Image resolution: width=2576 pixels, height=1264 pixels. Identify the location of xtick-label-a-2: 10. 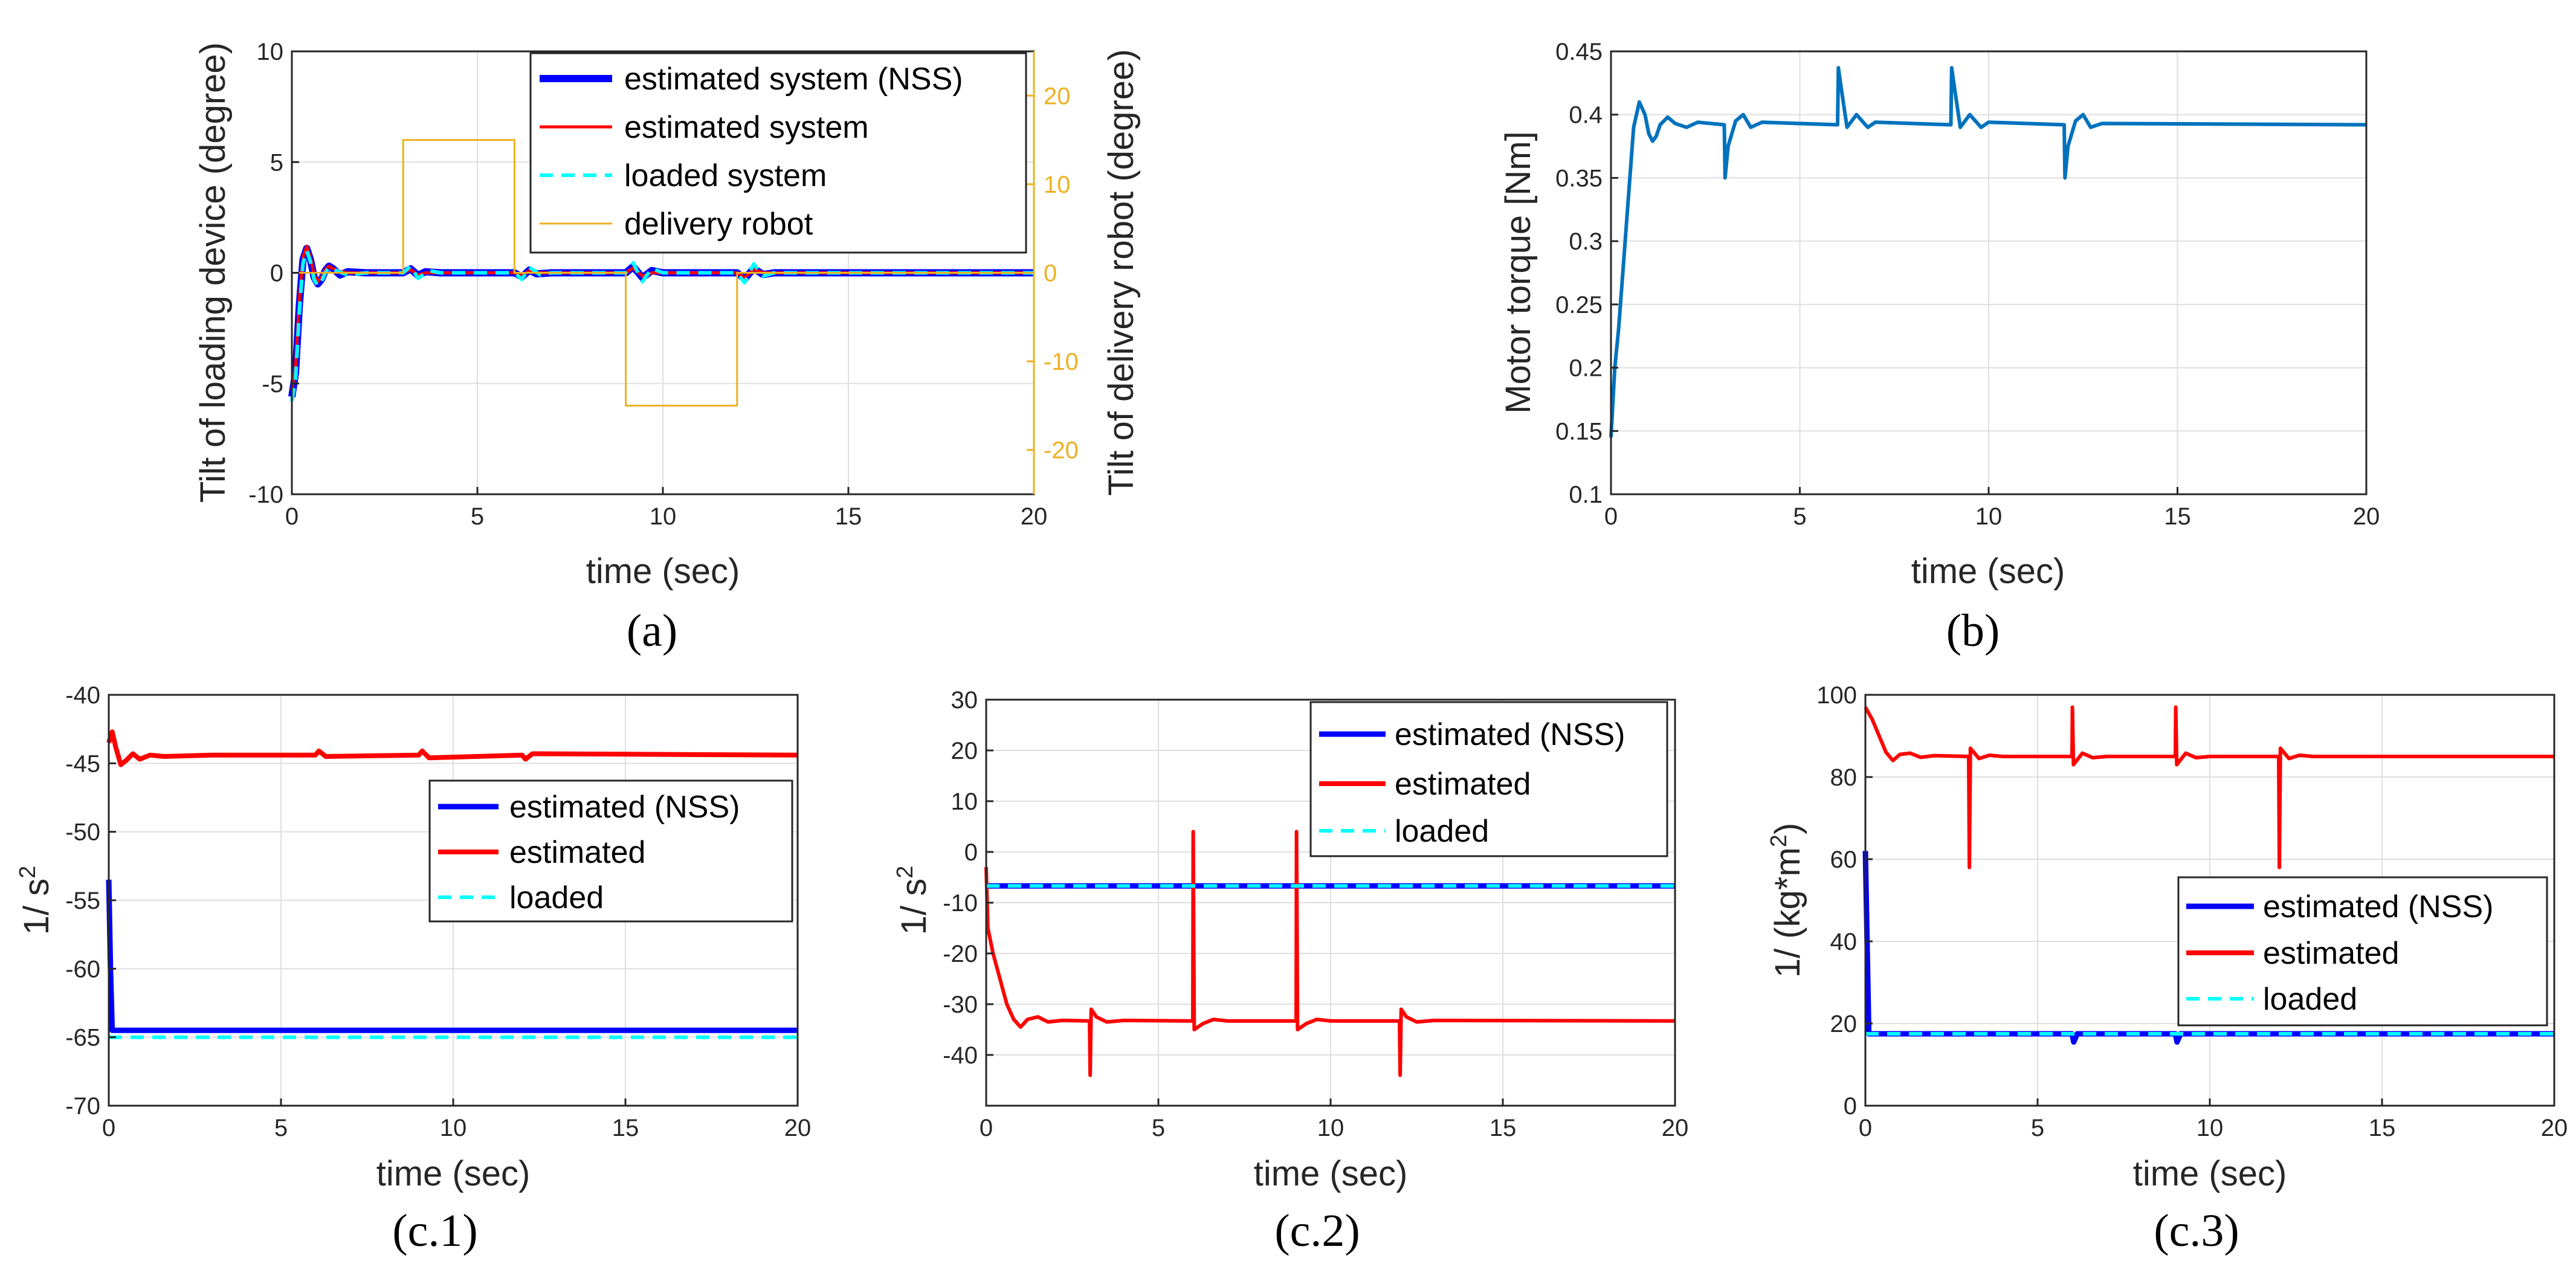
(664, 516).